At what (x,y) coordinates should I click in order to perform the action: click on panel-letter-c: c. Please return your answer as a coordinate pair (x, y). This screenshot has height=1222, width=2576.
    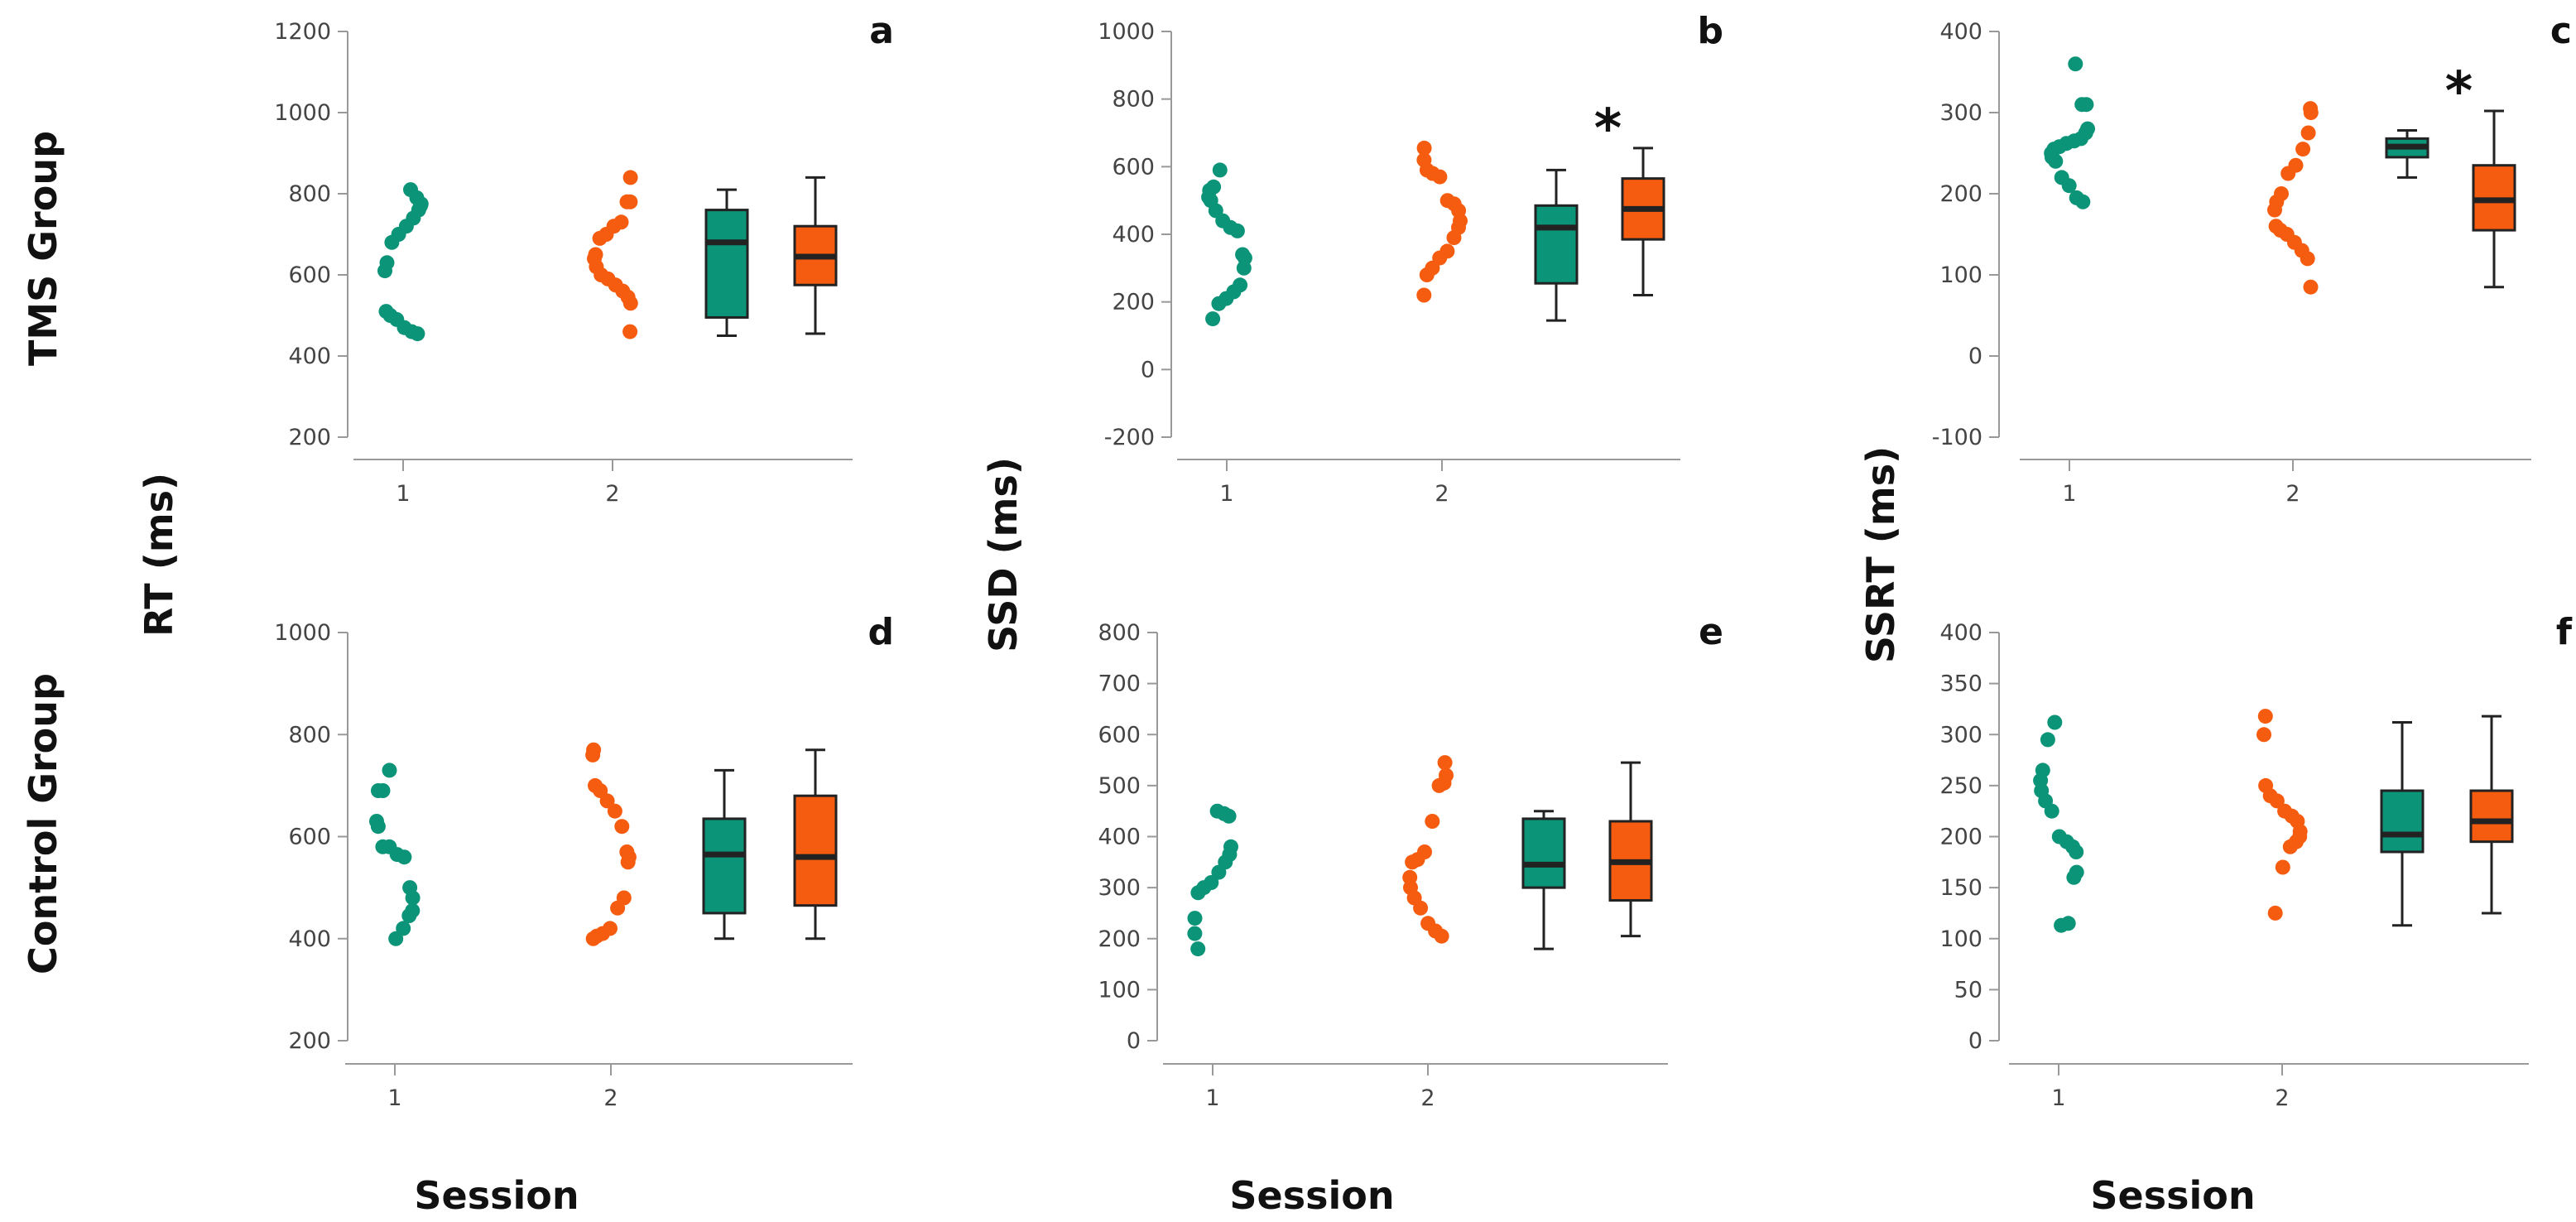
    Looking at the image, I should click on (2561, 31).